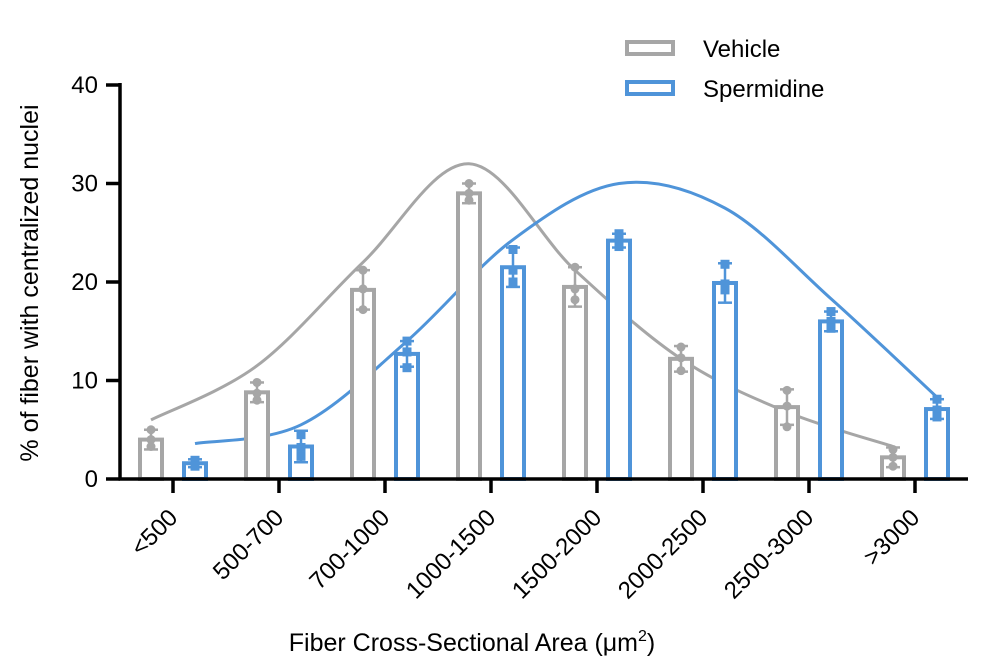 The image size is (1006, 664). Describe the element at coordinates (741, 49) in the screenshot. I see `legend-label-vehicle: Vehicle` at that location.